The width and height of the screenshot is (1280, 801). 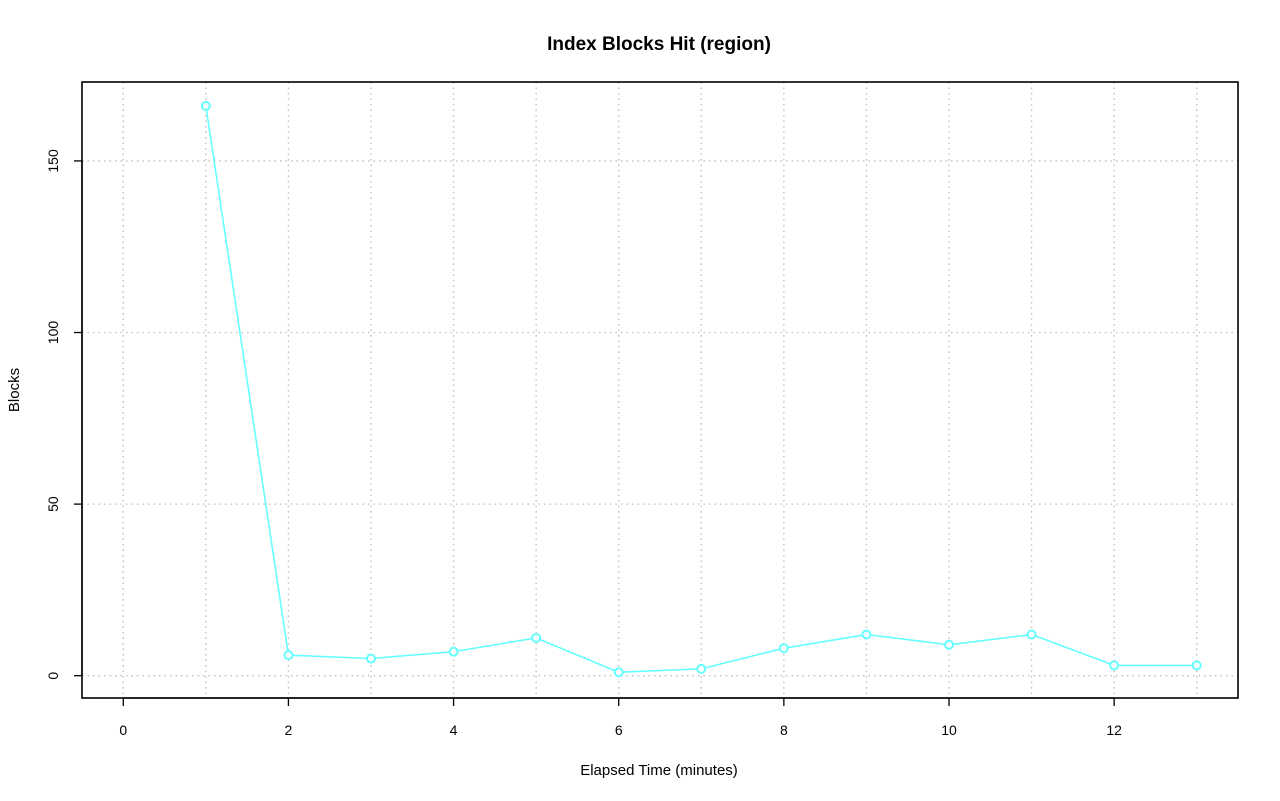 What do you see at coordinates (289, 730) in the screenshot?
I see `x-tick-label-2: 2` at bounding box center [289, 730].